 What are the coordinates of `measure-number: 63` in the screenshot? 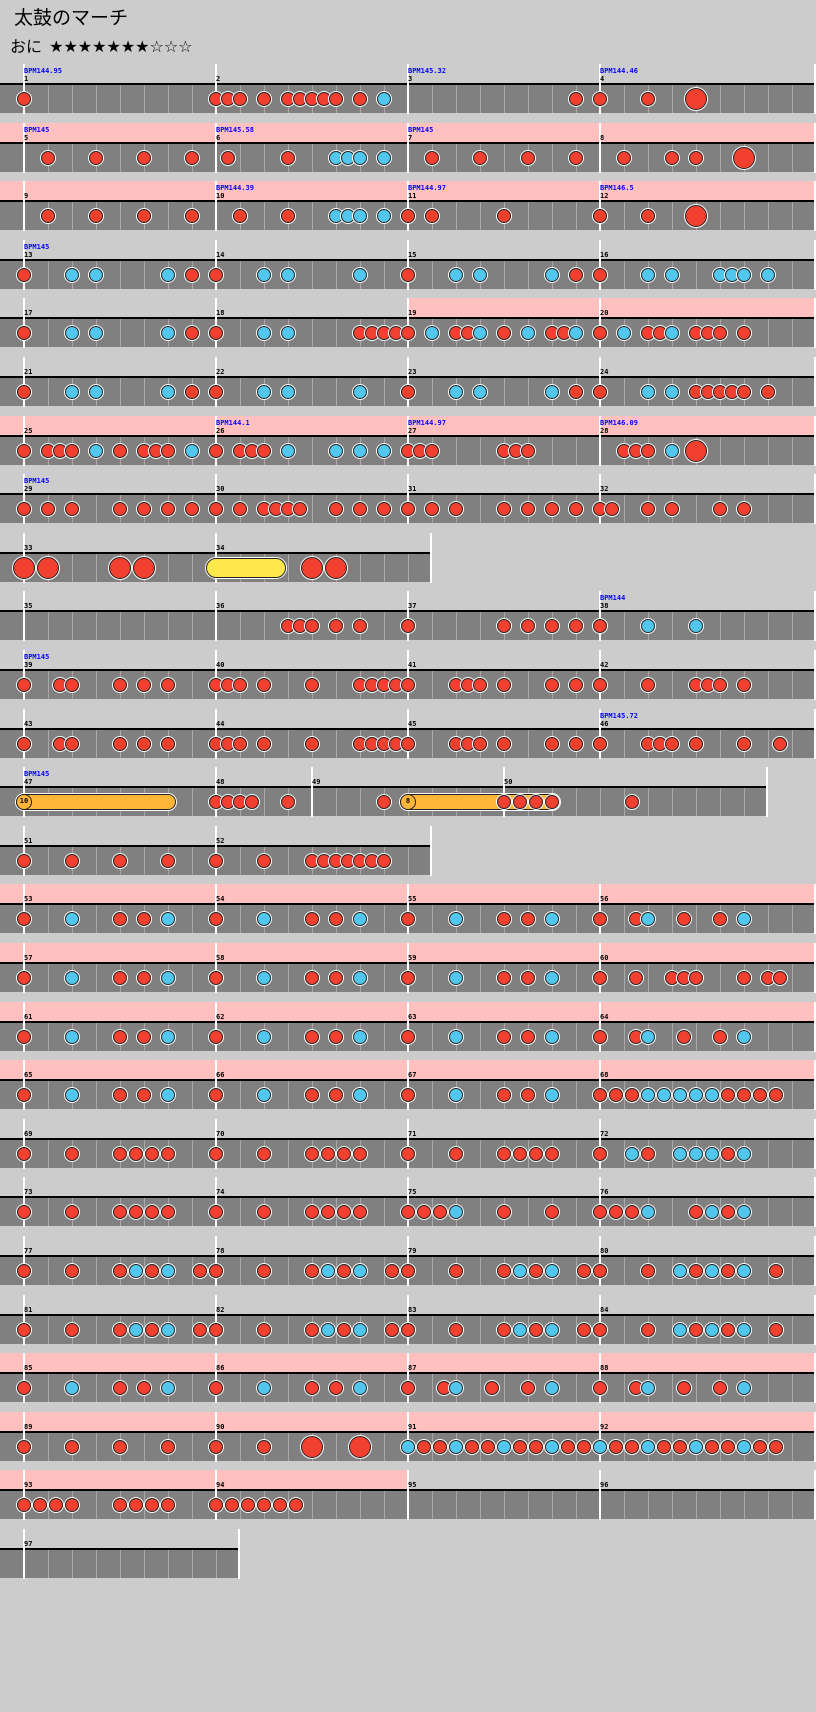 It's located at (412, 1017).